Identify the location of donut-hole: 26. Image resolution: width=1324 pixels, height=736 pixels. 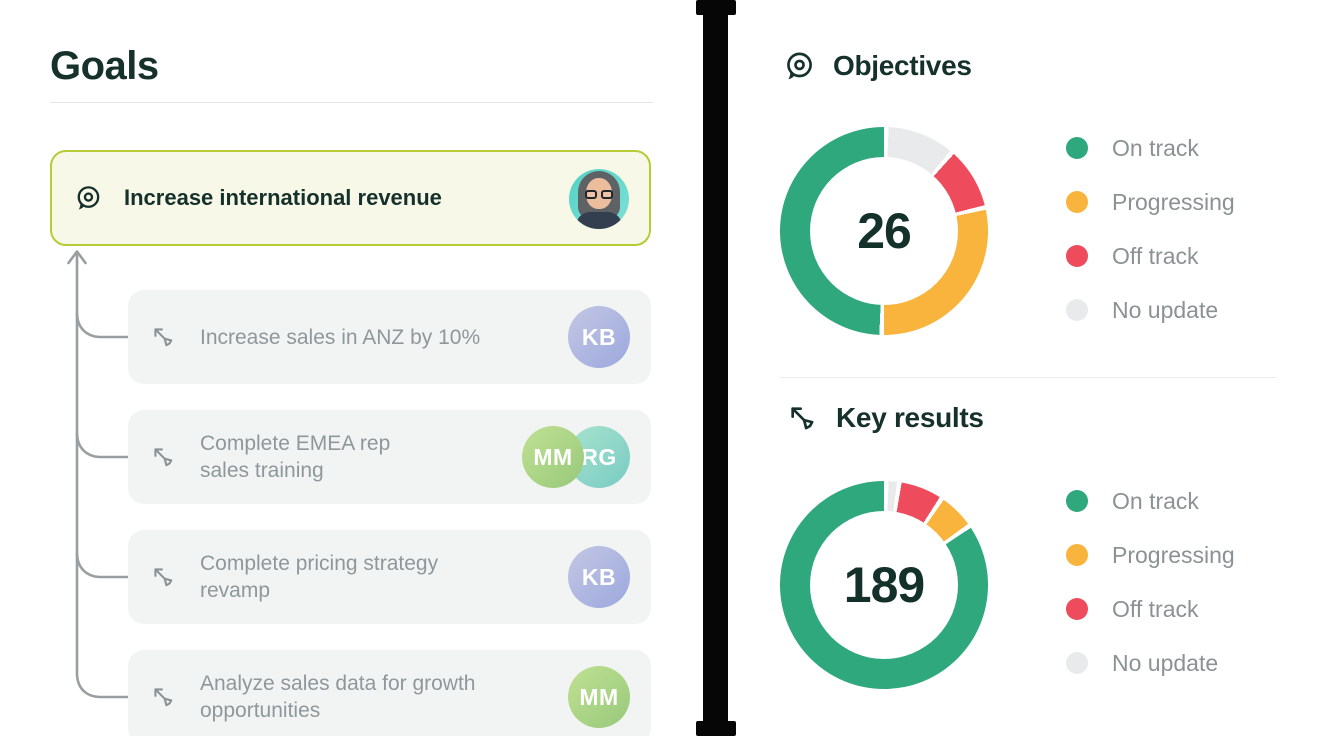
(884, 231).